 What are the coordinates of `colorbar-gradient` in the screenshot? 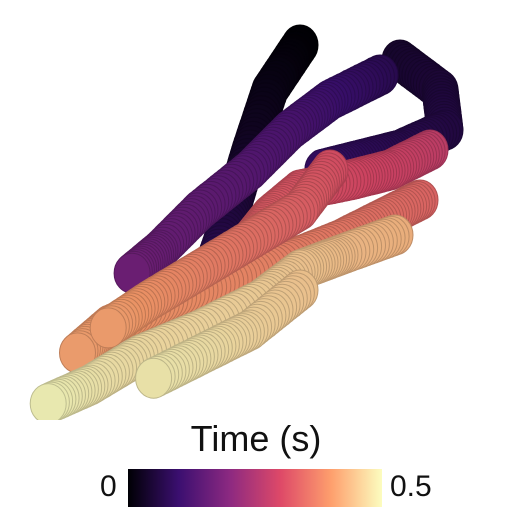 It's located at (255, 488).